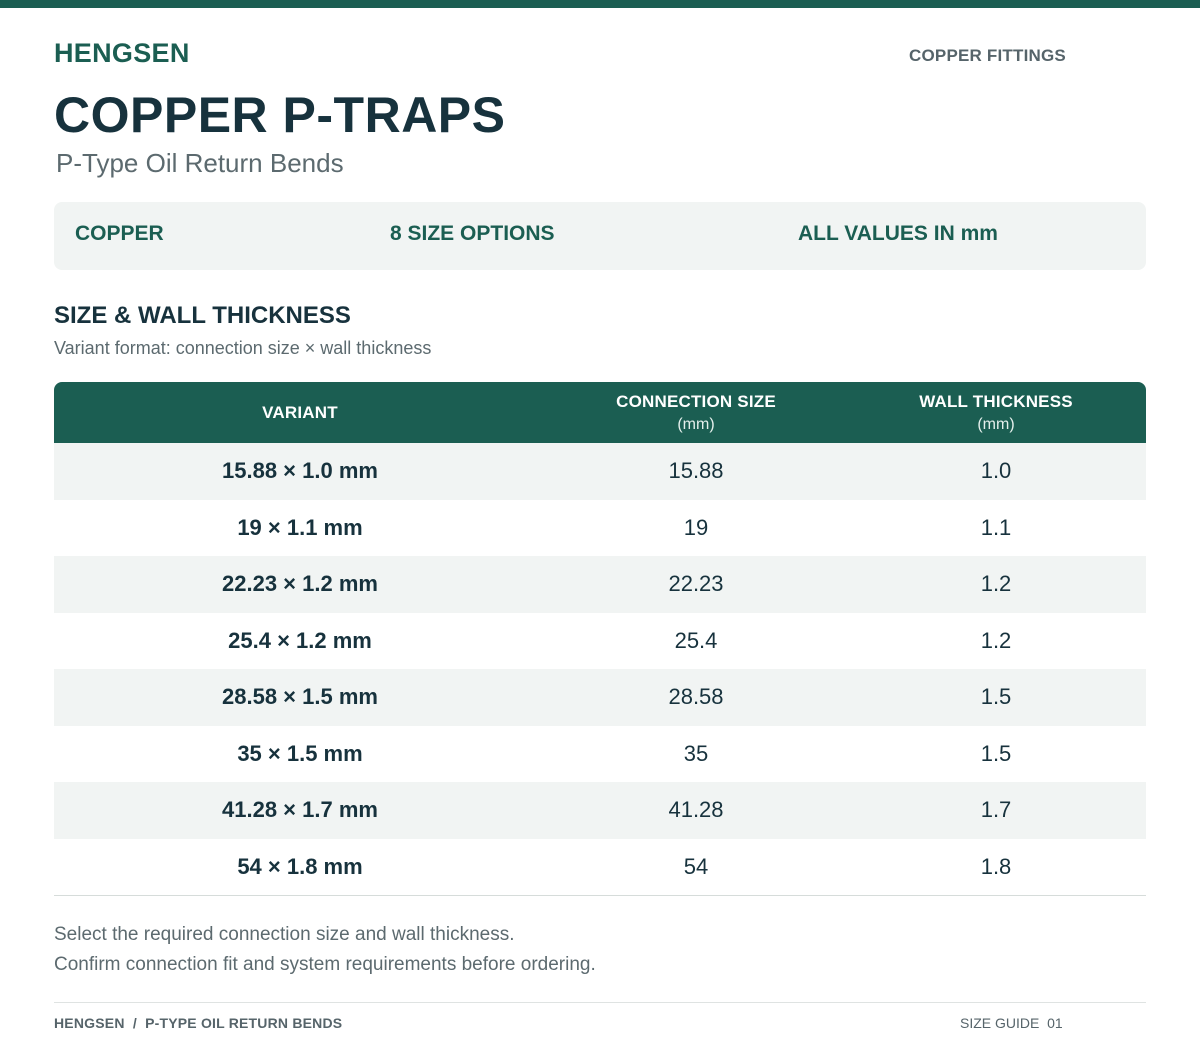 Image resolution: width=1200 pixels, height=1044 pixels. Describe the element at coordinates (600, 866) in the screenshot. I see `table-row: 54 × 1.8 mm 54 1.8` at that location.